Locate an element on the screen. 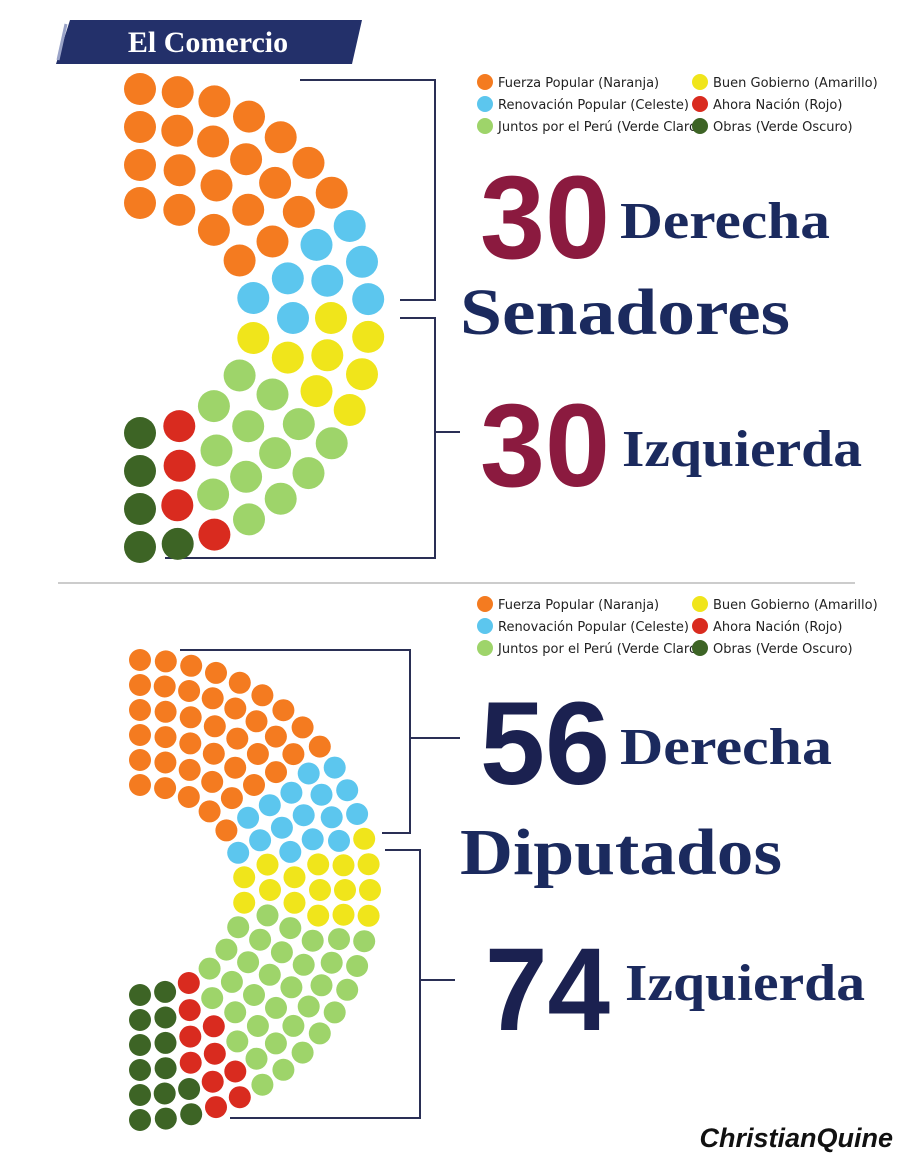 This screenshot has width=912, height=1163. legend-label: Juntos por el Perú (Verde Claro) is located at coordinates (599, 649).